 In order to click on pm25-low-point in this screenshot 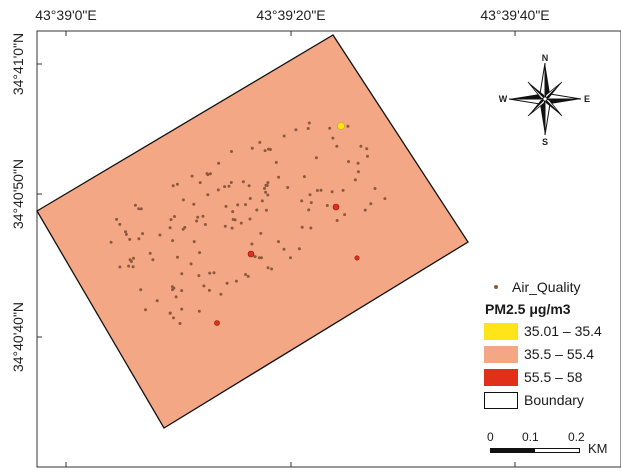, I will do `click(341, 126)`.